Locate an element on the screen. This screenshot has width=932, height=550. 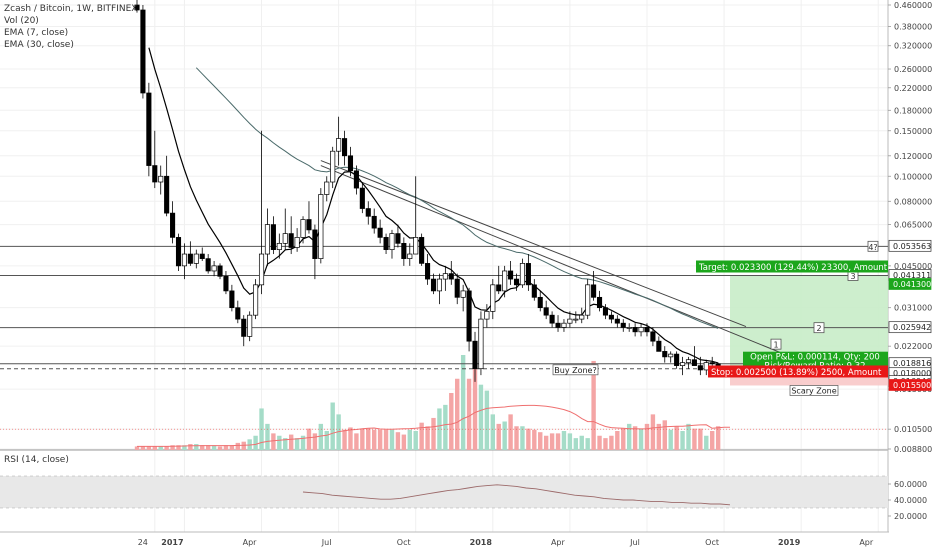
rsi-tick-label: 60.0000 is located at coordinates (910, 484).